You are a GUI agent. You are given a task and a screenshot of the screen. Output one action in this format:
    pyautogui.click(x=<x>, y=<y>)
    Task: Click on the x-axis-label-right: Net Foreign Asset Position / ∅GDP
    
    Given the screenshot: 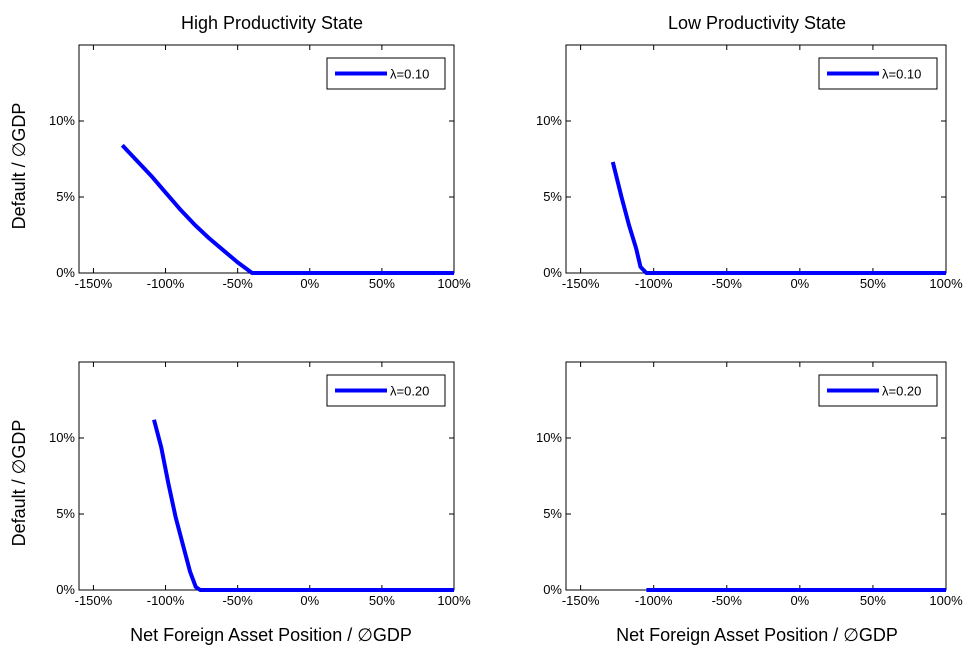 What is the action you would take?
    pyautogui.click(x=757, y=635)
    